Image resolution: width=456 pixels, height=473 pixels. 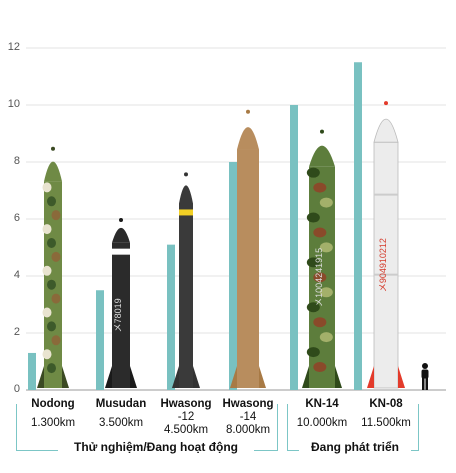 I want to click on missile: メ78019, so click(x=121, y=303).